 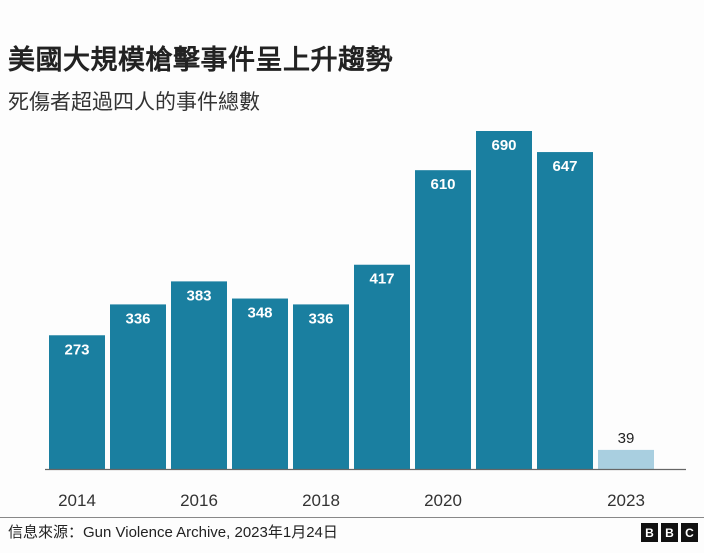 I want to click on bar-2019, so click(x=382, y=366).